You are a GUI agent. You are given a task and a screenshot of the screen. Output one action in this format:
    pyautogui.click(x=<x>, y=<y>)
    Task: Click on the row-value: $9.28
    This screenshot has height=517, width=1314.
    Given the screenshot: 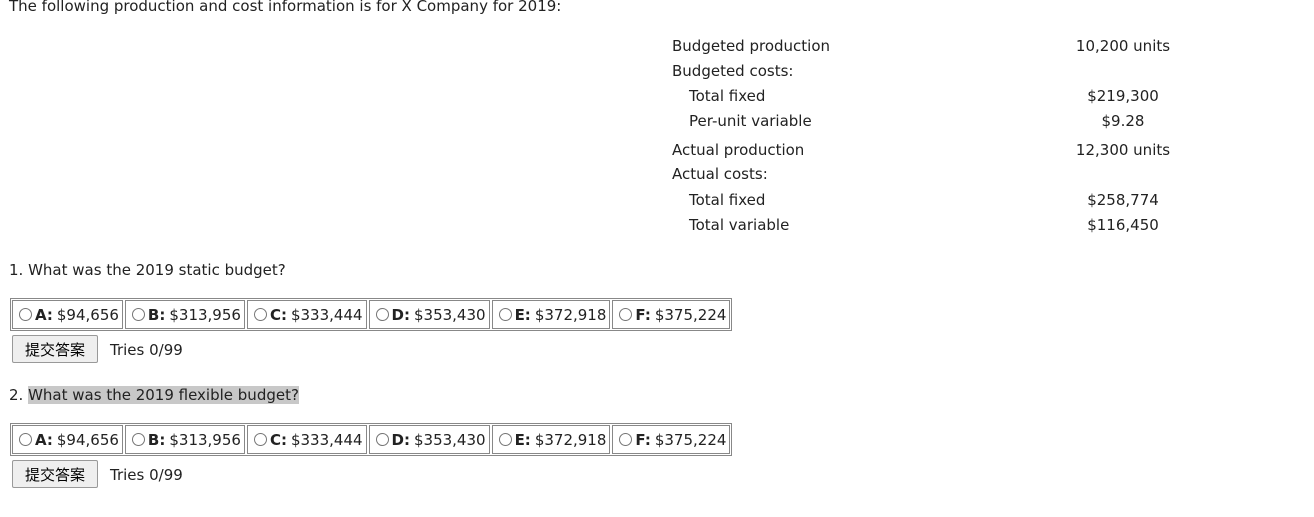 What is the action you would take?
    pyautogui.click(x=1123, y=121)
    